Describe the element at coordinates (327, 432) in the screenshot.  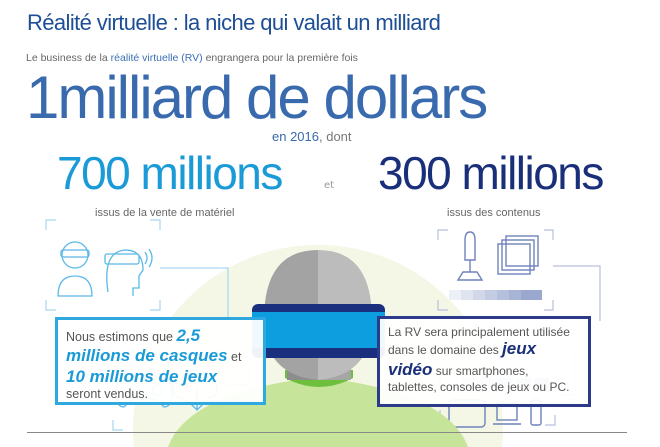
I see `bottom-divider` at that location.